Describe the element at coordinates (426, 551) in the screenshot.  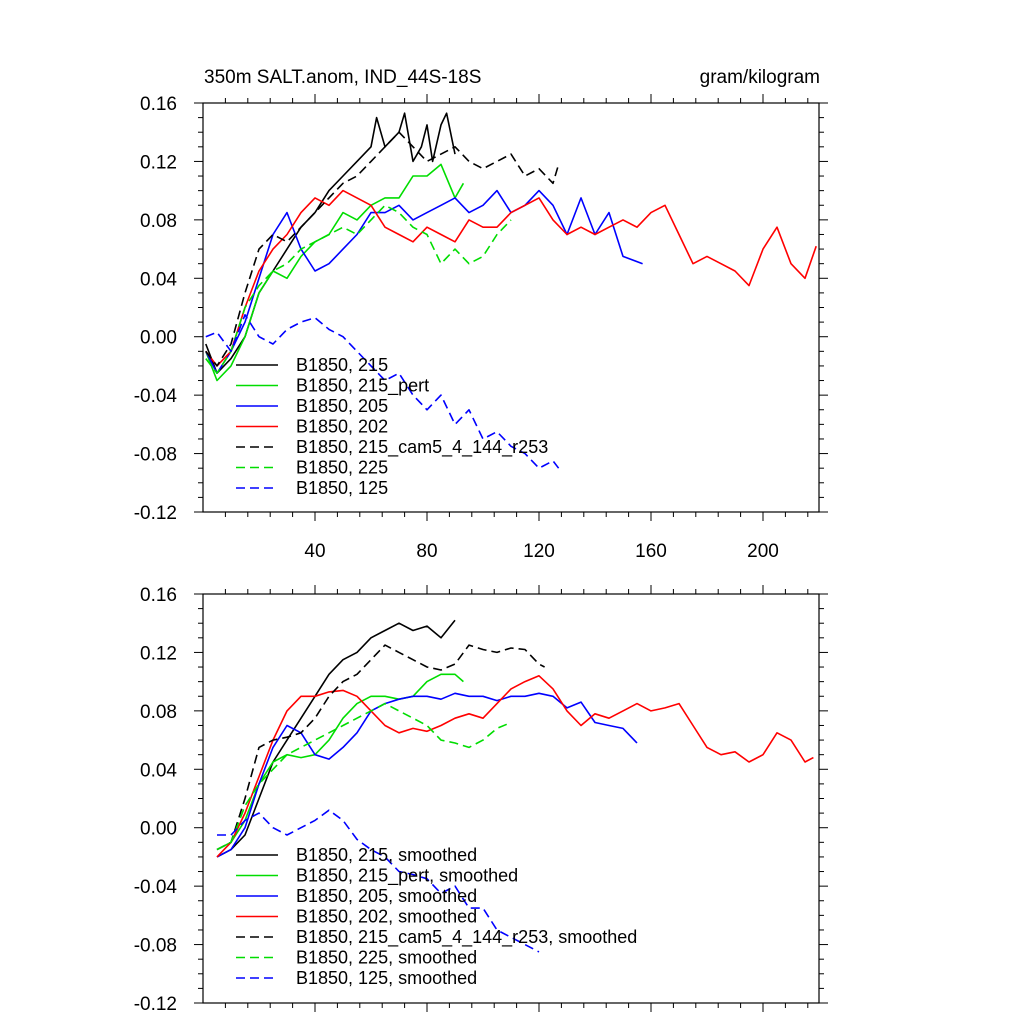
I see `x-tick-label: 80` at that location.